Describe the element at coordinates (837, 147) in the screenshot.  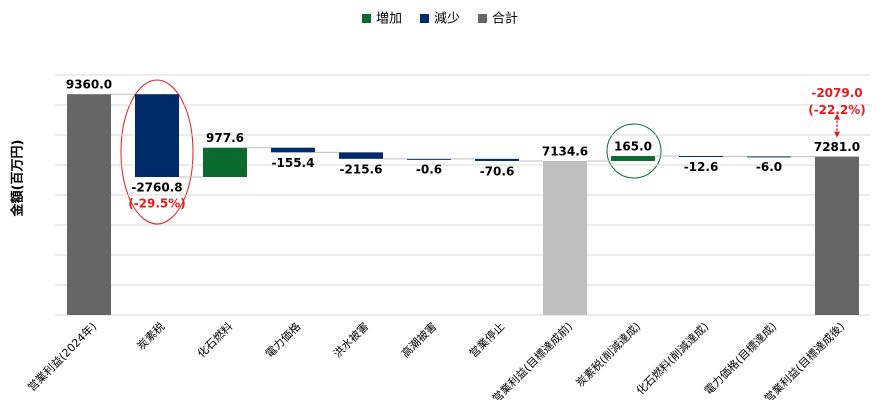
I see `value-label: 7281.0` at that location.